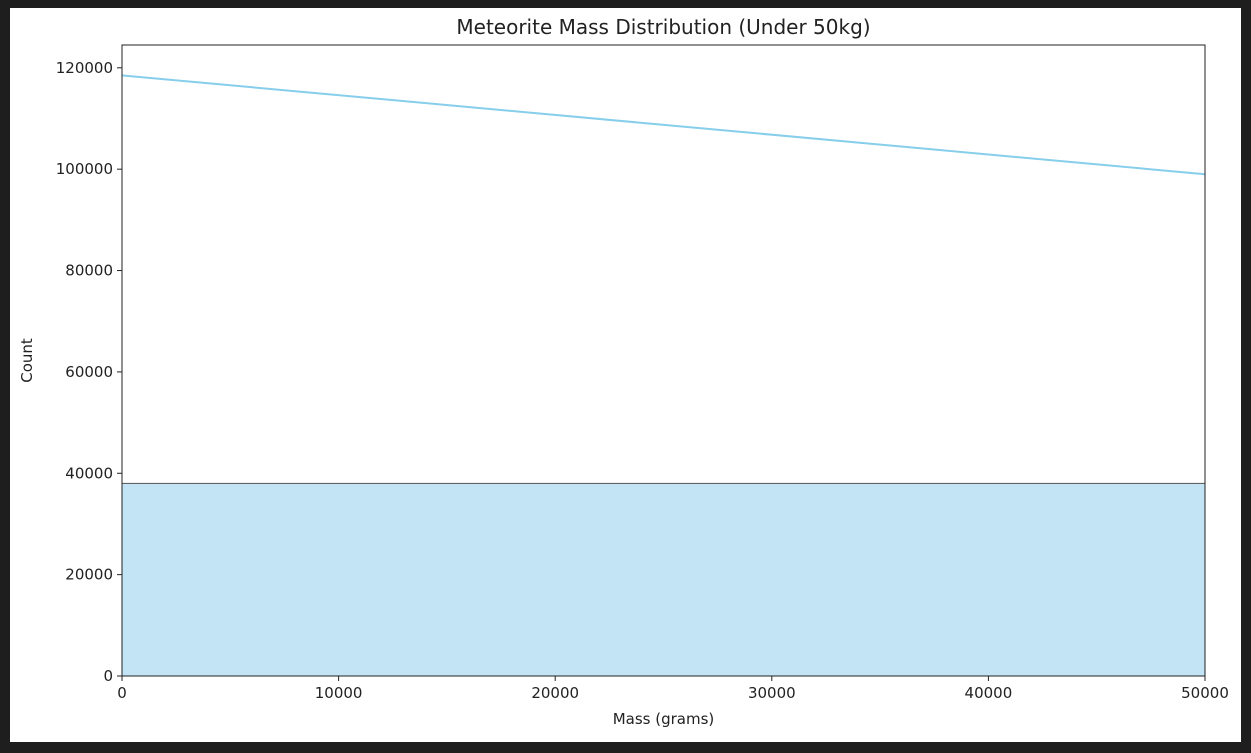 The height and width of the screenshot is (753, 1251). Describe the element at coordinates (84, 169) in the screenshot. I see `y-tick-label: 100000` at that location.